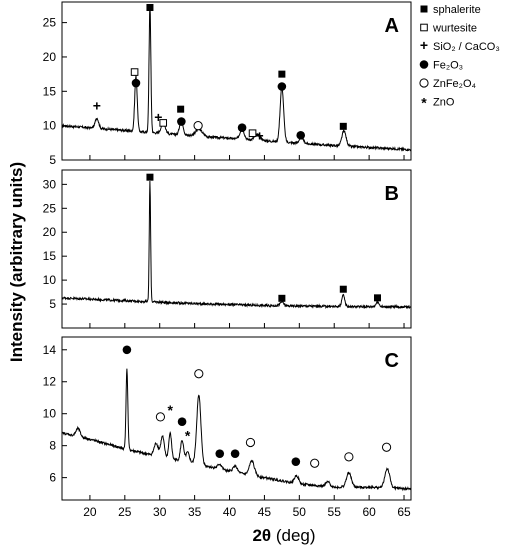 This screenshot has height=550, width=505. What do you see at coordinates (195, 512) in the screenshot?
I see `x-tick-label: 35` at bounding box center [195, 512].